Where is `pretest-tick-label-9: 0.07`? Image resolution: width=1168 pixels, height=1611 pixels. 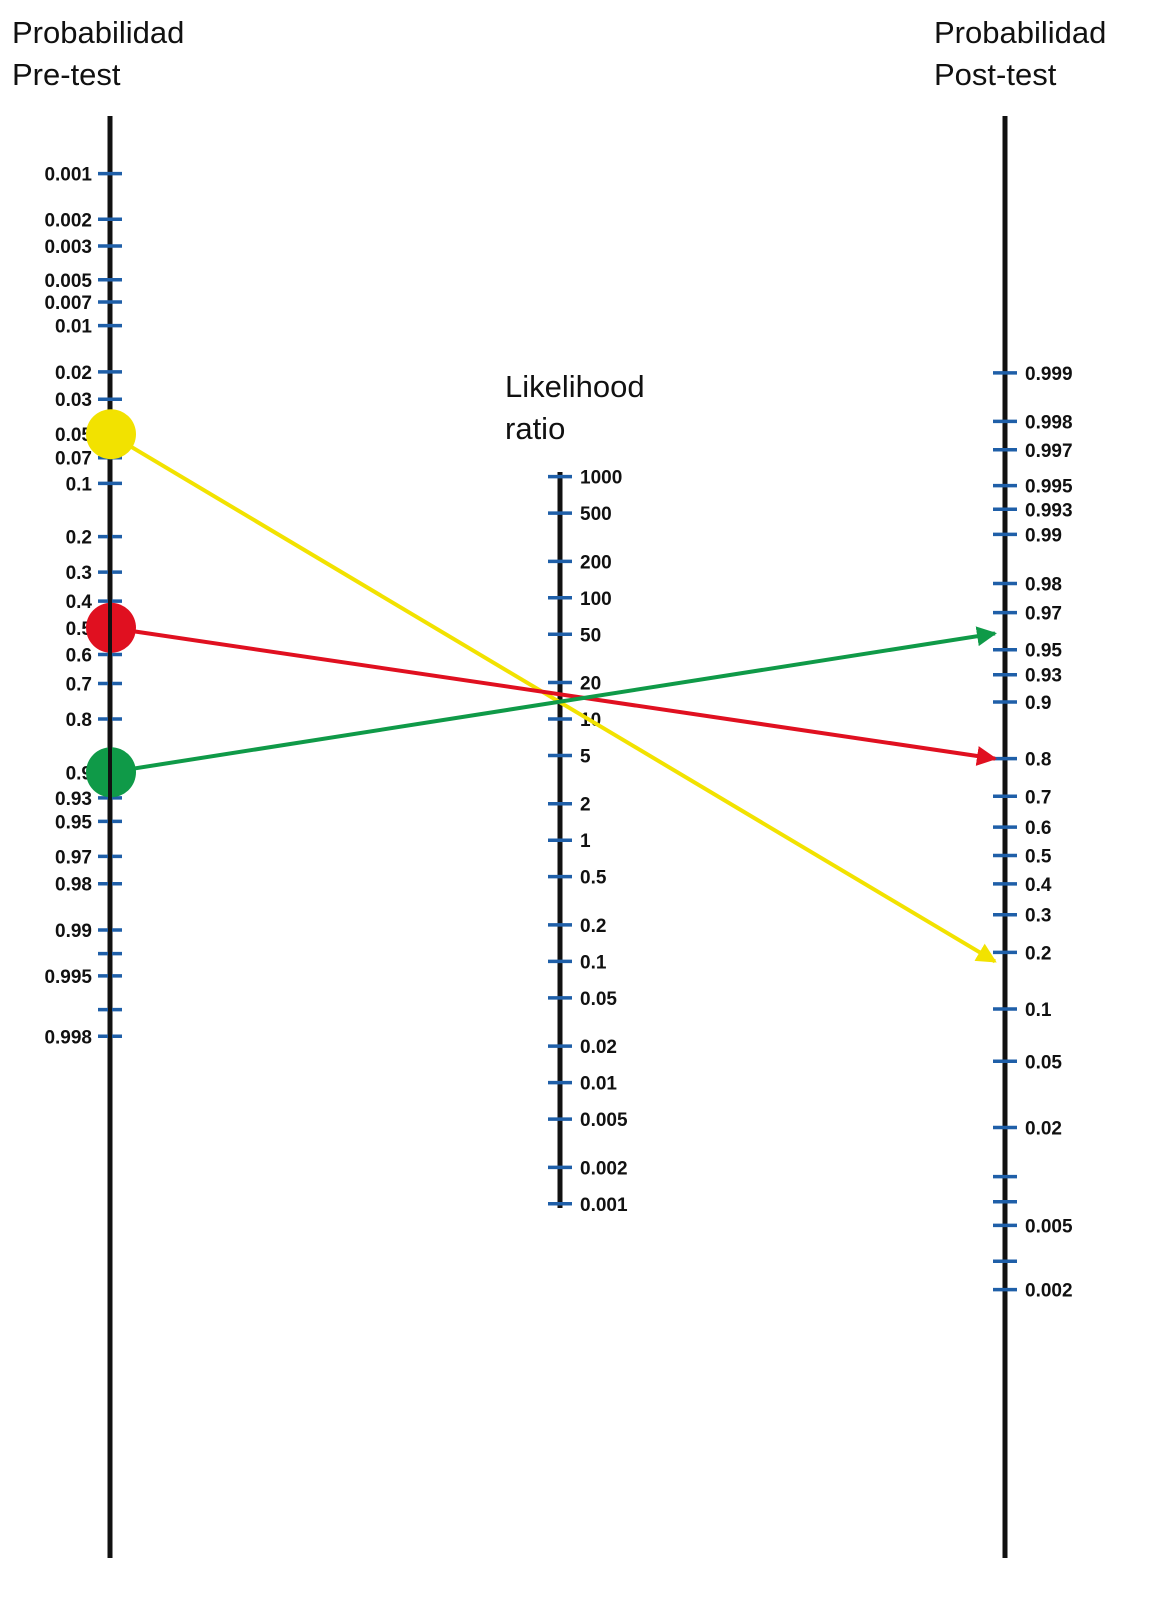
pretest-tick-label-9: 0.07 is located at coordinates (73, 459).